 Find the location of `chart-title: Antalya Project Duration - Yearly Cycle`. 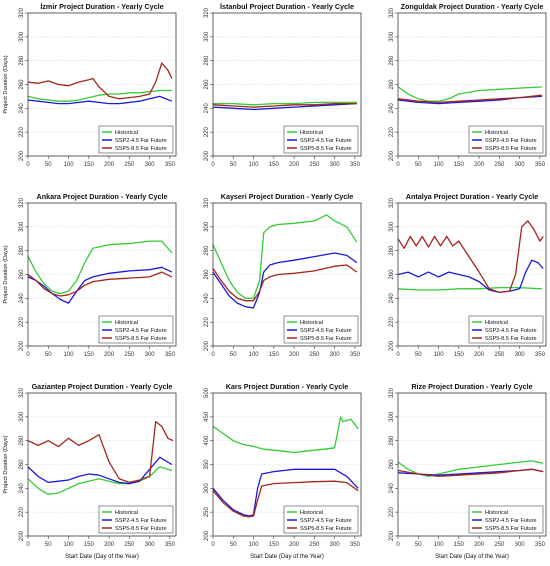

chart-title: Antalya Project Duration - Yearly Cycle is located at coordinates (472, 196).